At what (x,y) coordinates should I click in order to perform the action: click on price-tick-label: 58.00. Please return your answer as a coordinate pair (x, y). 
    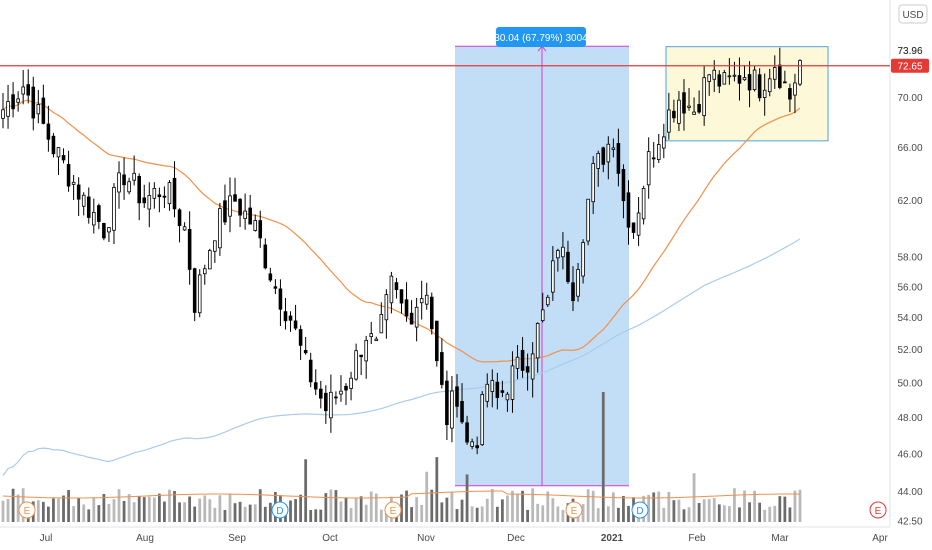
    Looking at the image, I should click on (909, 257).